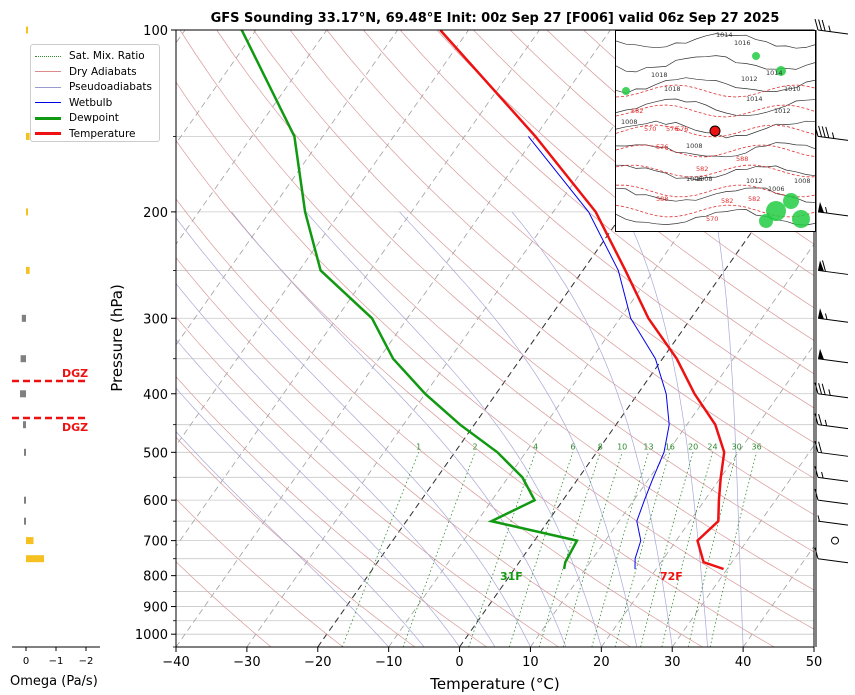  What do you see at coordinates (94, 118) in the screenshot?
I see `legend-label: Dewpoint` at bounding box center [94, 118].